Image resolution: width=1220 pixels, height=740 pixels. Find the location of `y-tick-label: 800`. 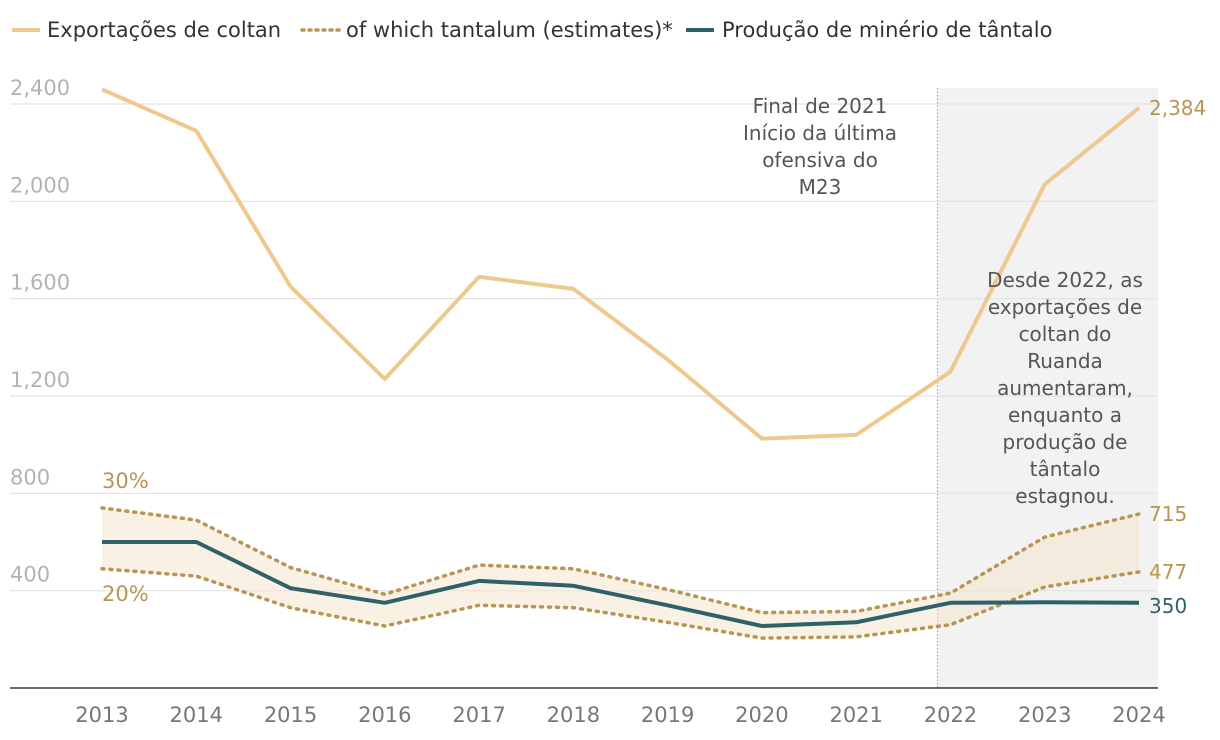

y-tick-label: 800 is located at coordinates (30, 477).